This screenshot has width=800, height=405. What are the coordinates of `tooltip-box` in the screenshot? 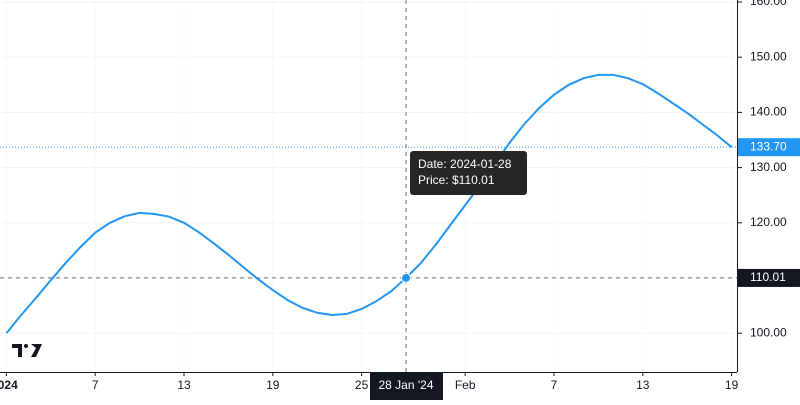 It's located at (468, 173).